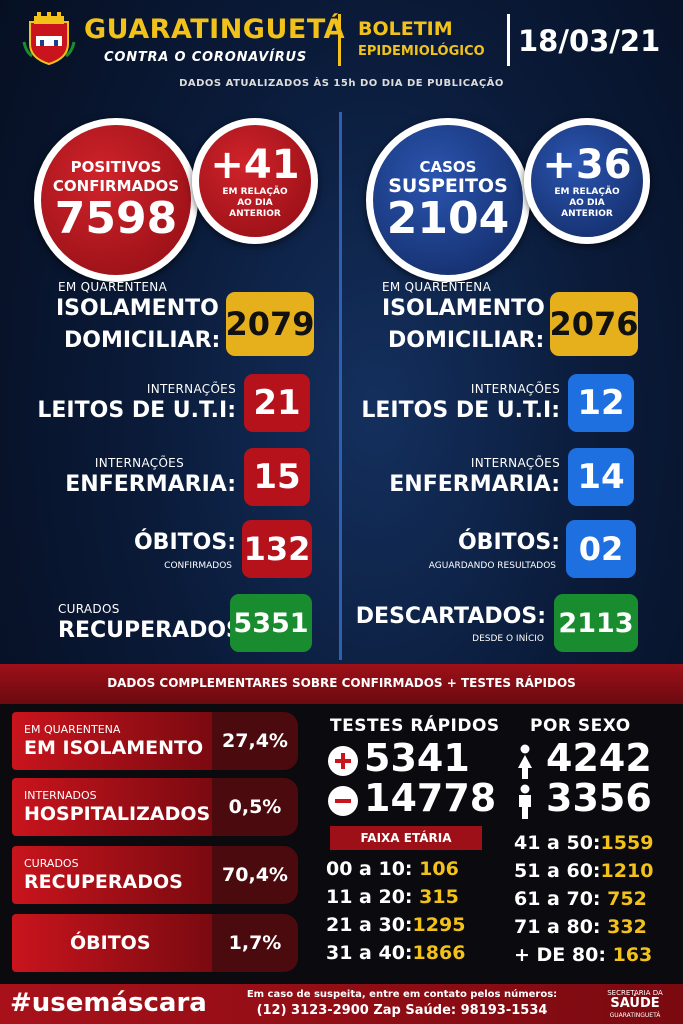 The width and height of the screenshot is (683, 1024). What do you see at coordinates (557, 899) in the screenshot?
I see `age-label: 61 a 70:` at bounding box center [557, 899].